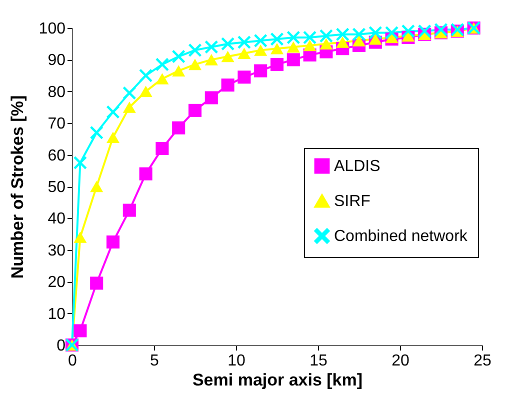  I want to click on legend-label: SIRF, so click(352, 201).